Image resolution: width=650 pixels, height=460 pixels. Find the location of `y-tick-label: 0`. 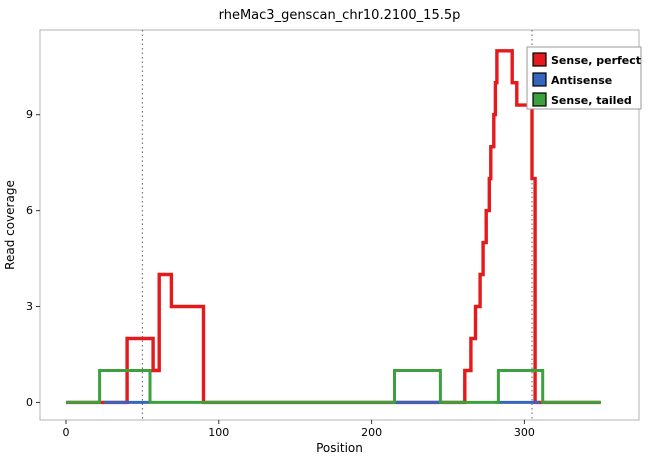

y-tick-label: 0 is located at coordinates (29, 402).